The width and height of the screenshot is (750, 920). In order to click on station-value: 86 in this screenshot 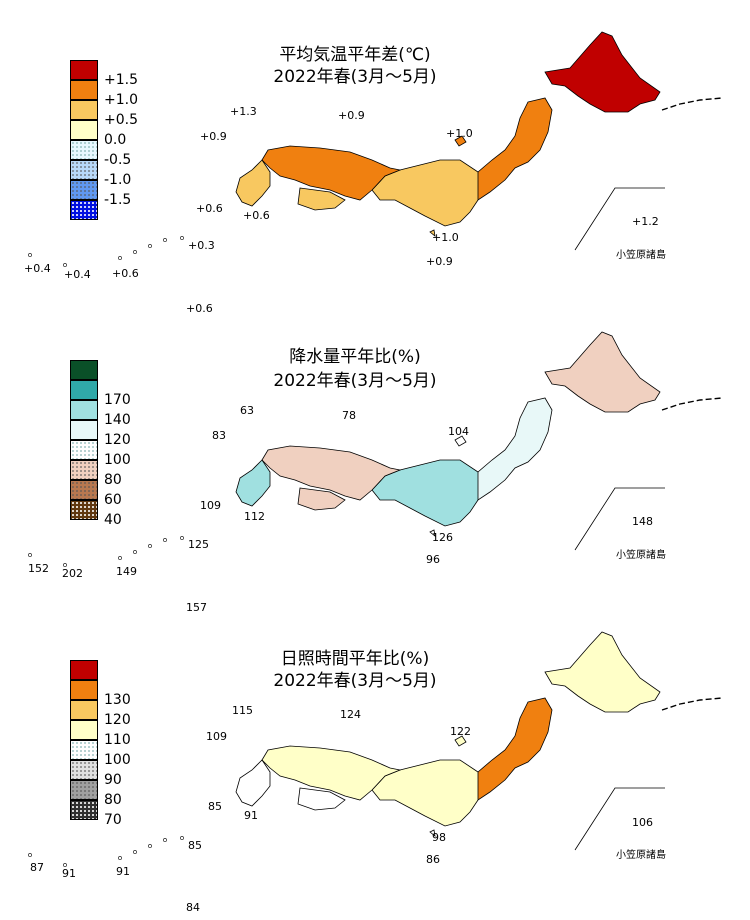, I will do `click(433, 859)`.